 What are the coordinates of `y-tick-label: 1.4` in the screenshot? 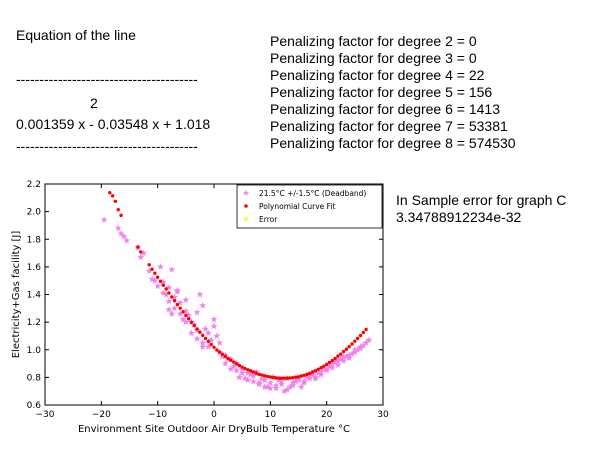 It's located at (34, 296).